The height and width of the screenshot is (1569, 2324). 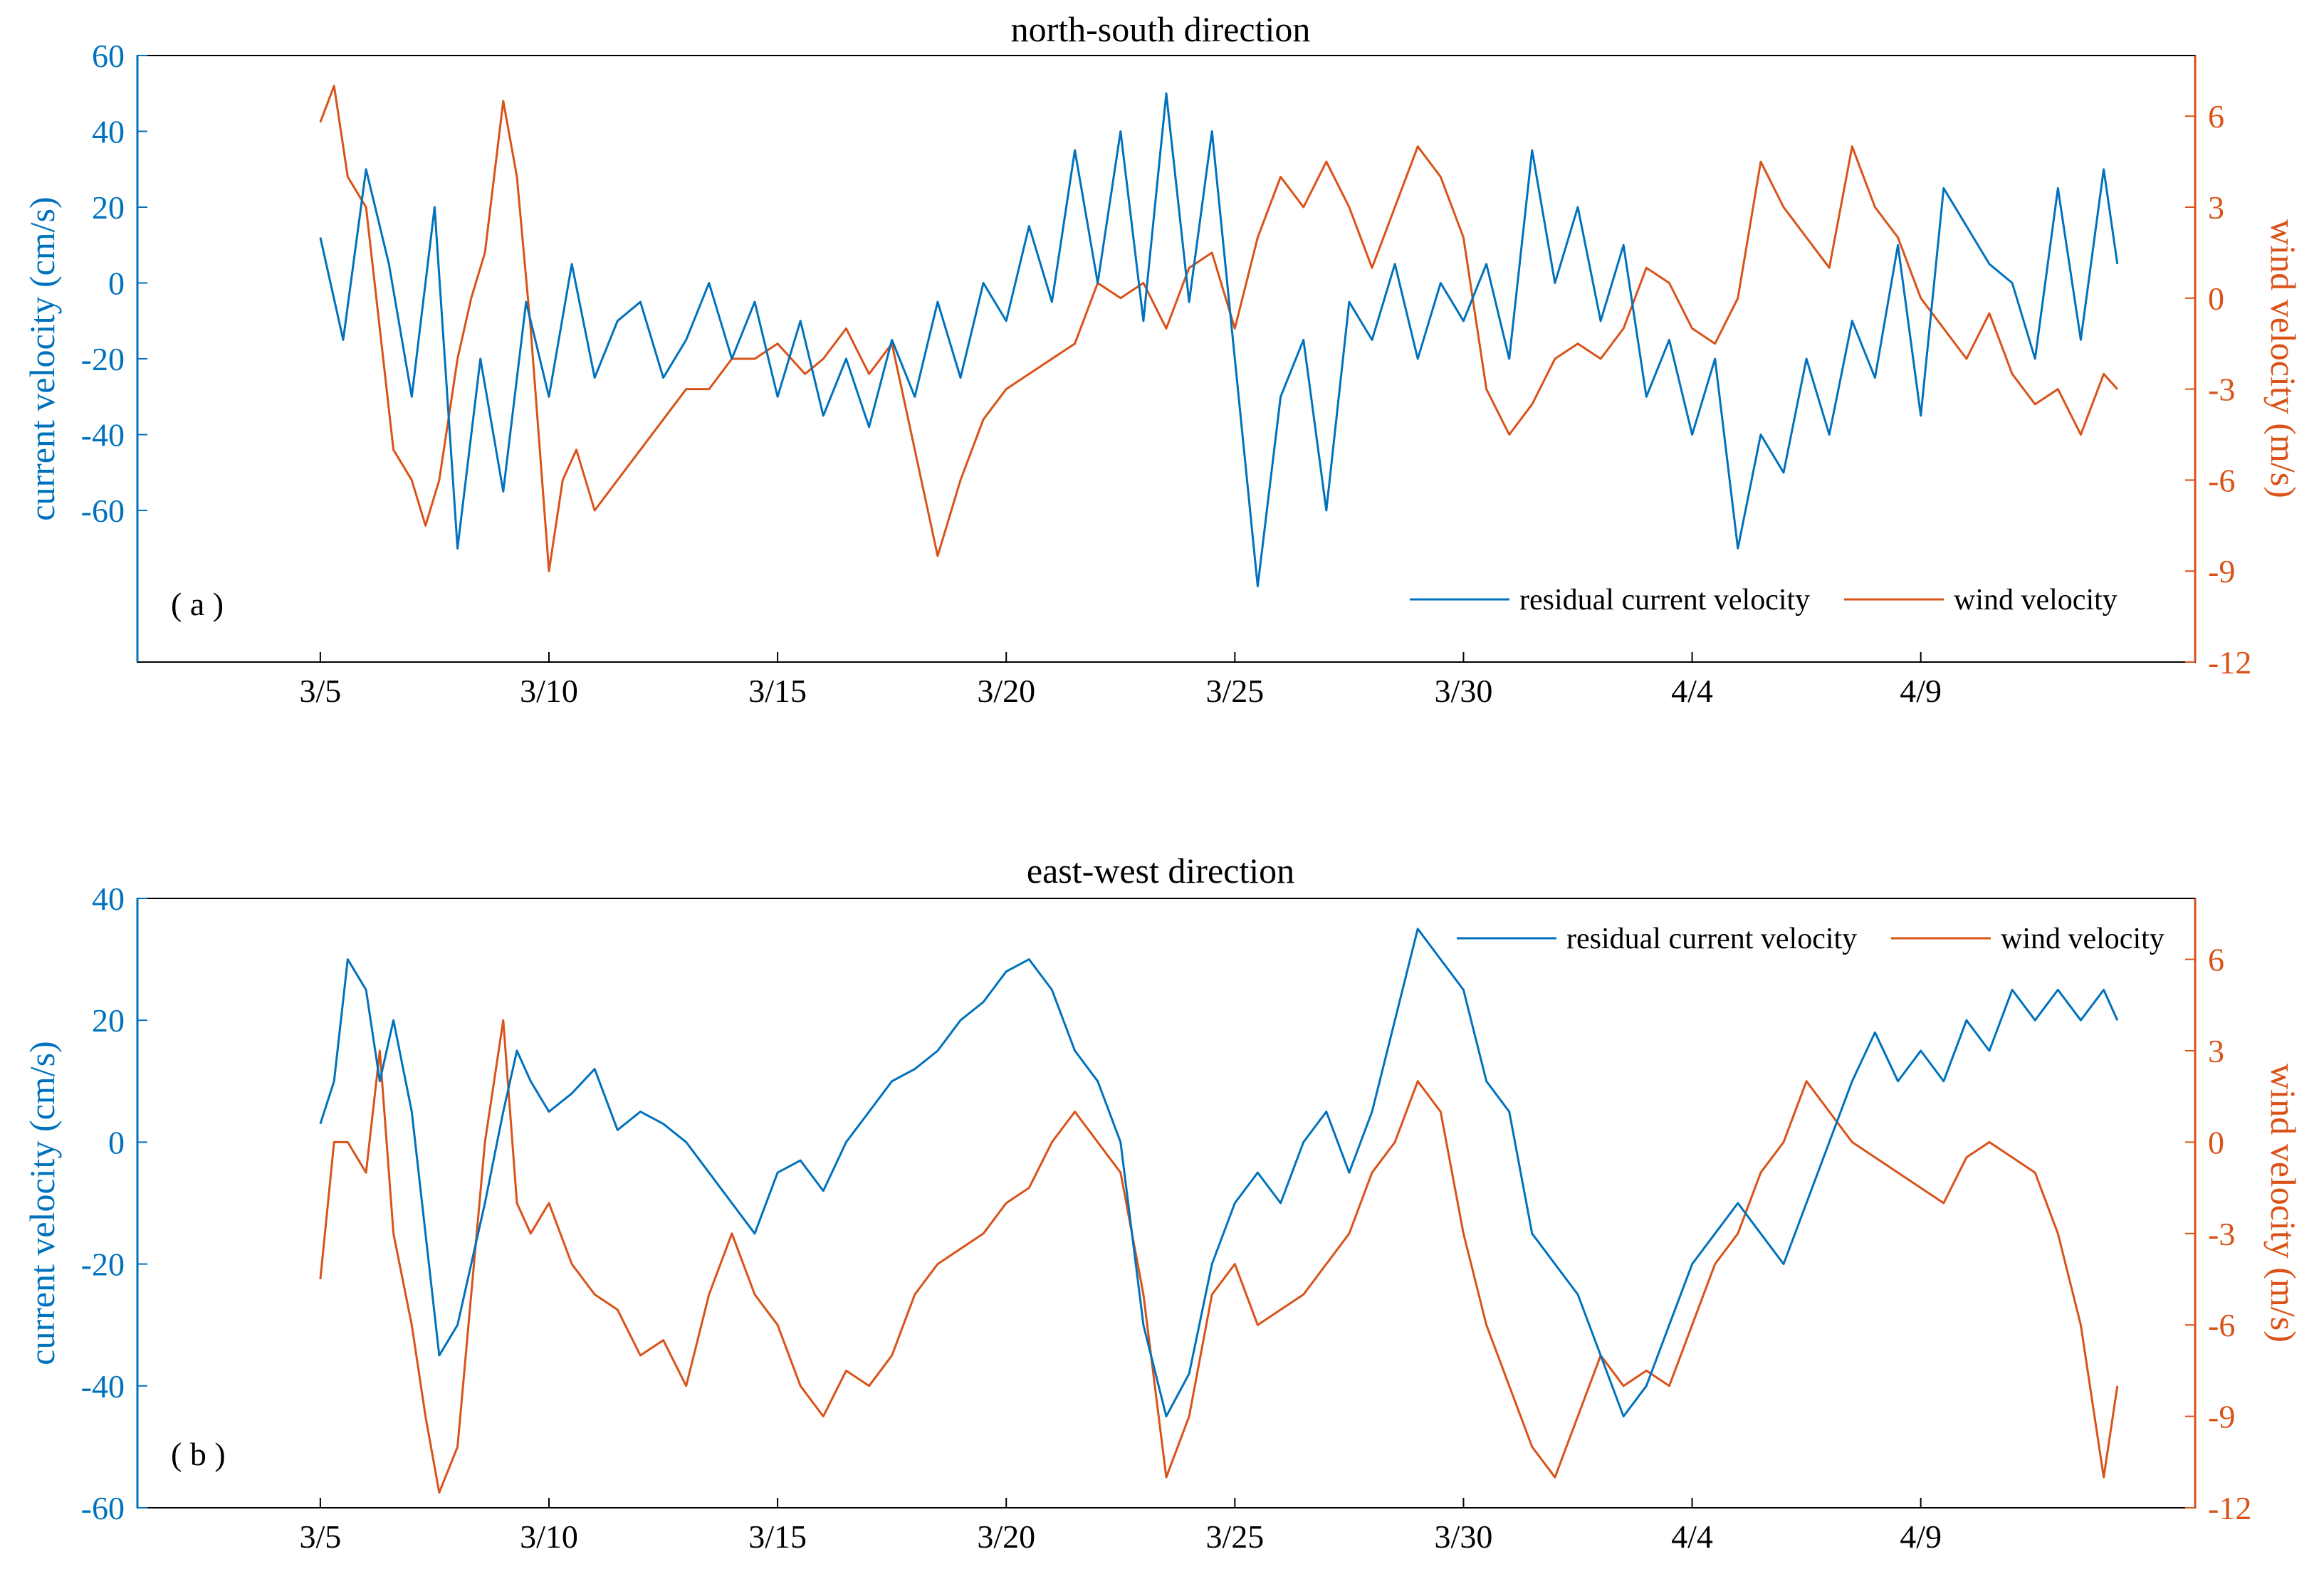 I want to click on panel-a-title: north-south direction, so click(x=1161, y=29).